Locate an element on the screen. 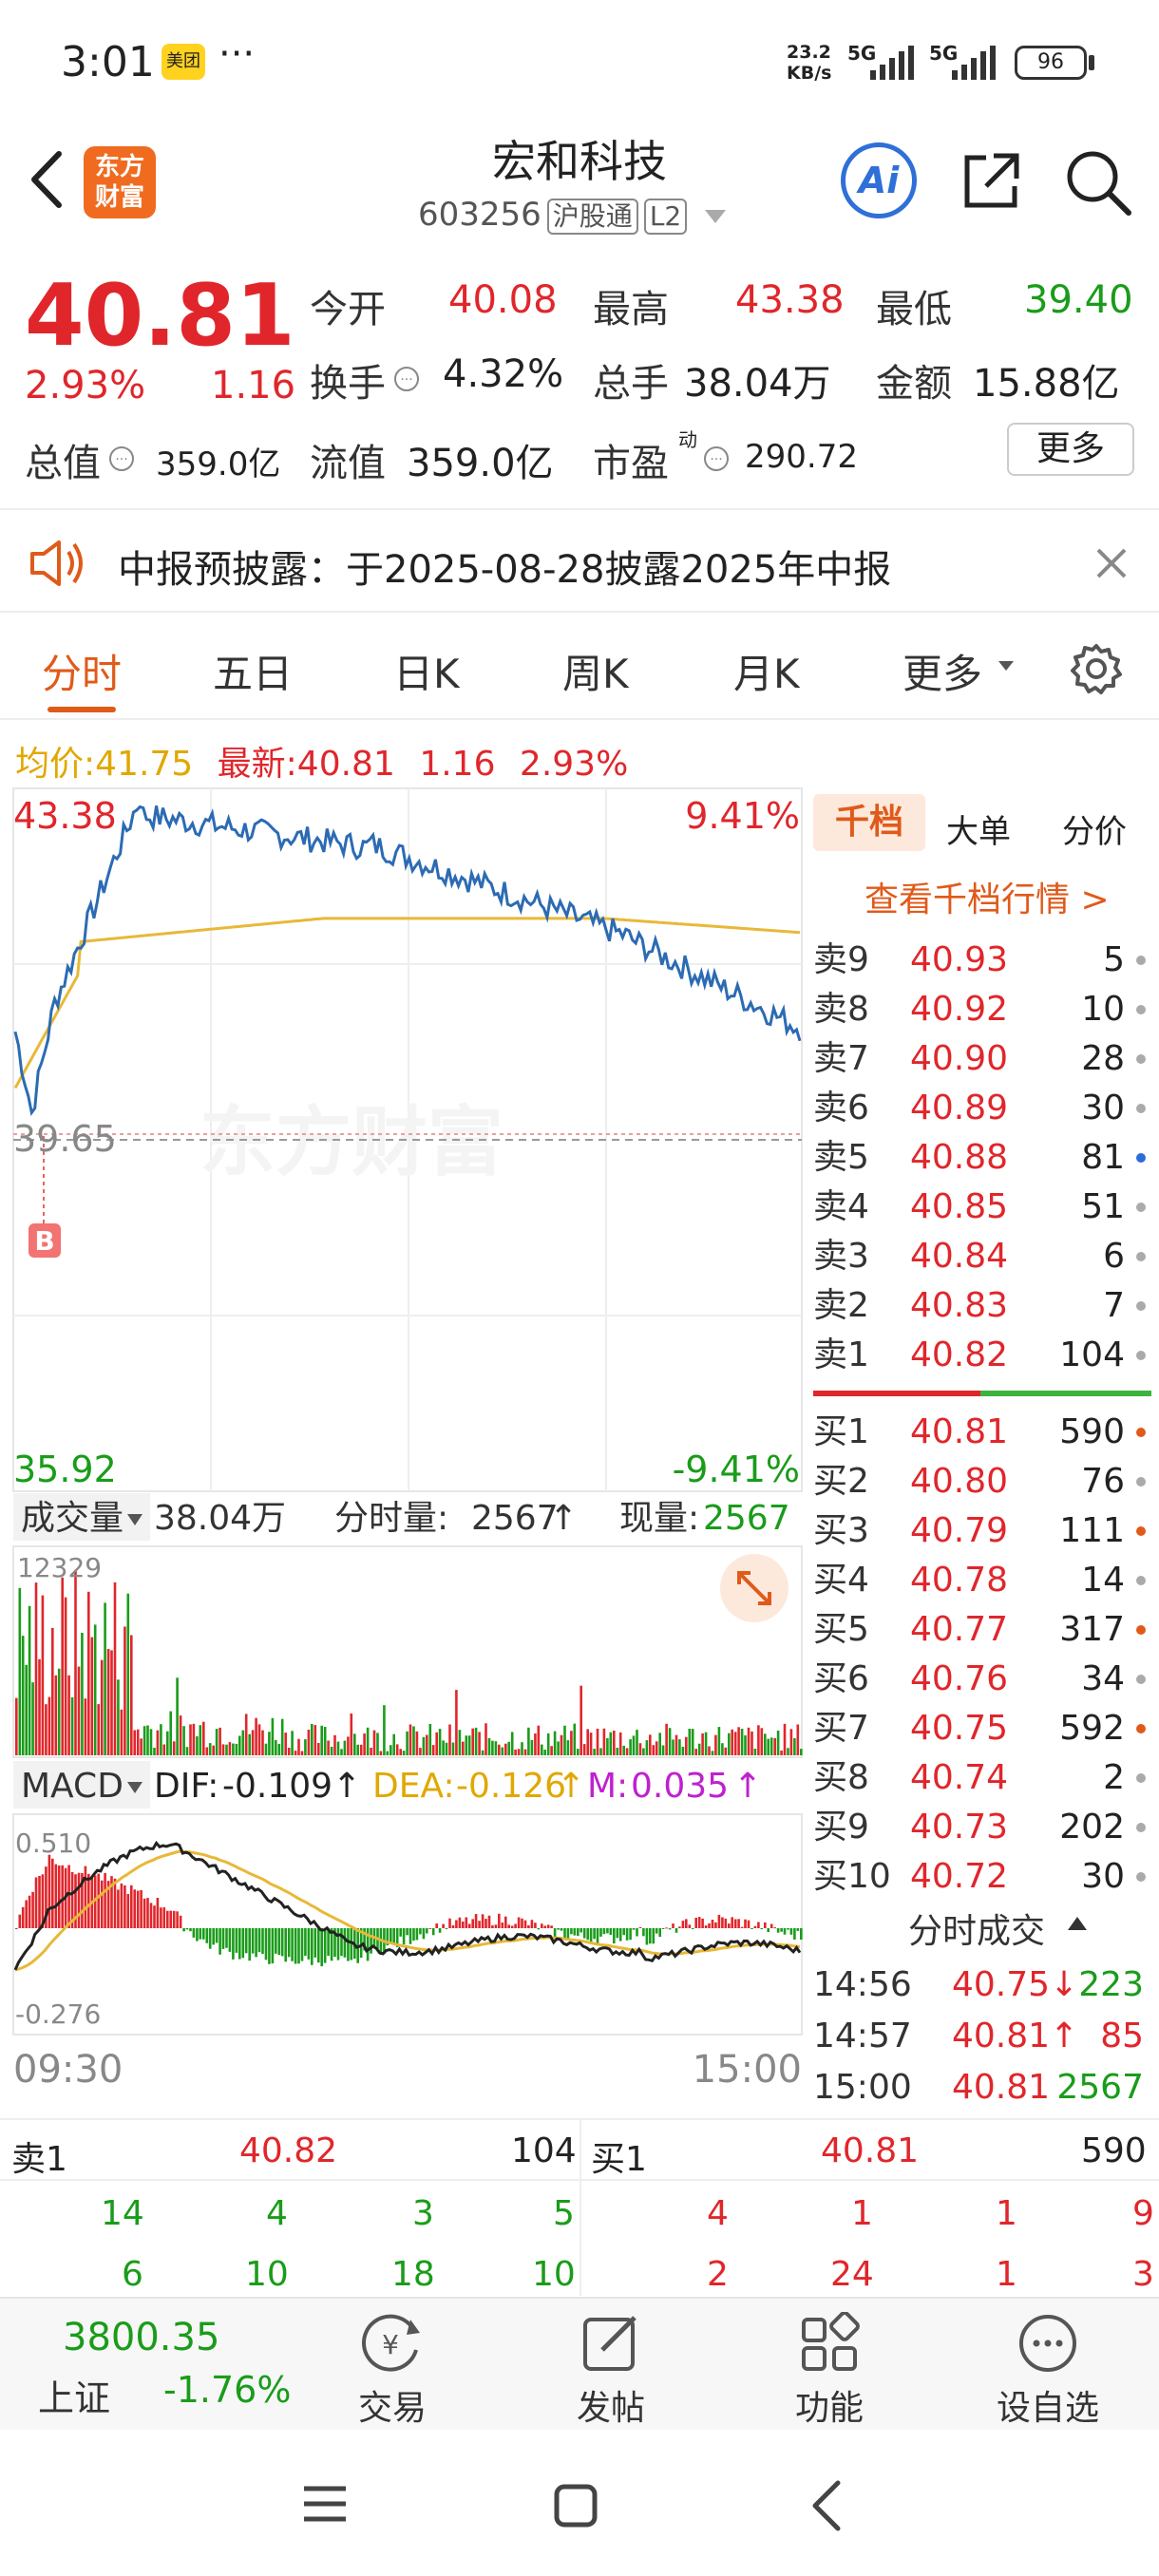 The width and height of the screenshot is (1159, 2576). bid-row: 买1 40.81 590 is located at coordinates (981, 1432).